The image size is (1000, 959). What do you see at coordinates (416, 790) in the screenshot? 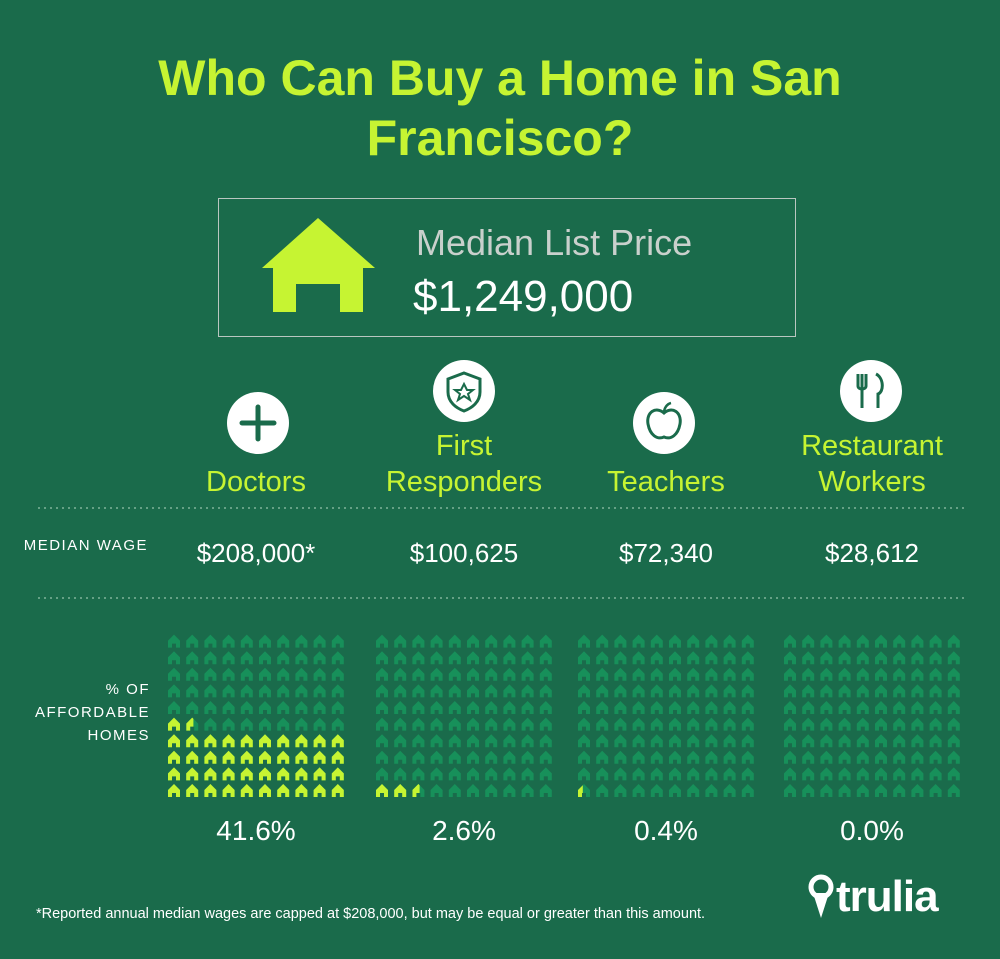
I see `partial-house` at bounding box center [416, 790].